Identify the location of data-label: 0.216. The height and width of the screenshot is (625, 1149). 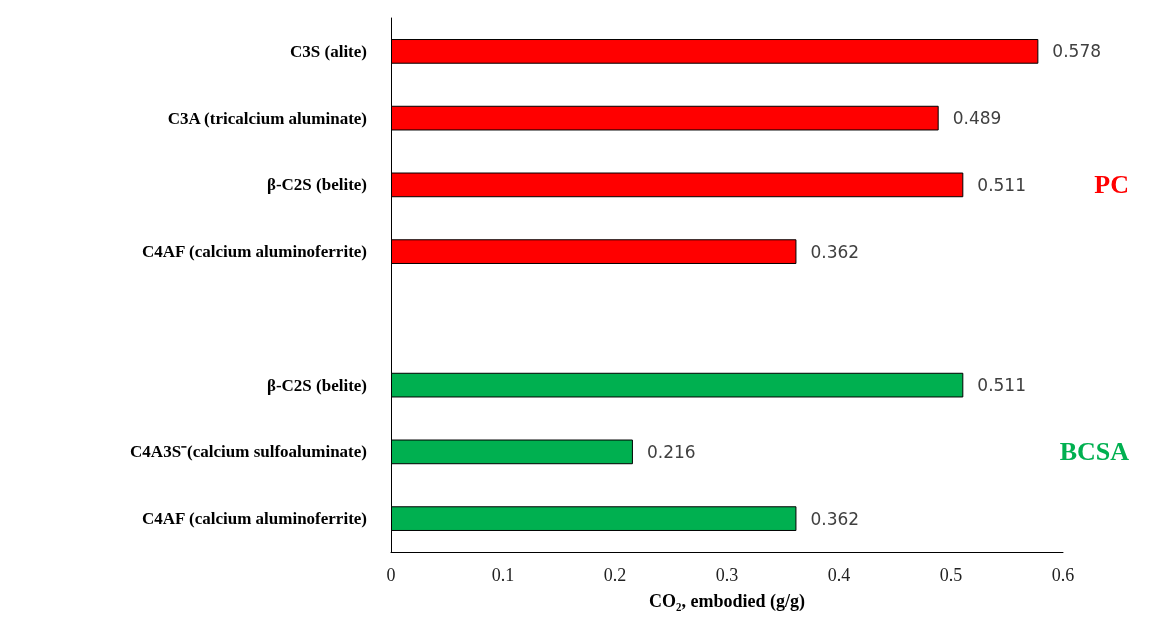
(671, 451).